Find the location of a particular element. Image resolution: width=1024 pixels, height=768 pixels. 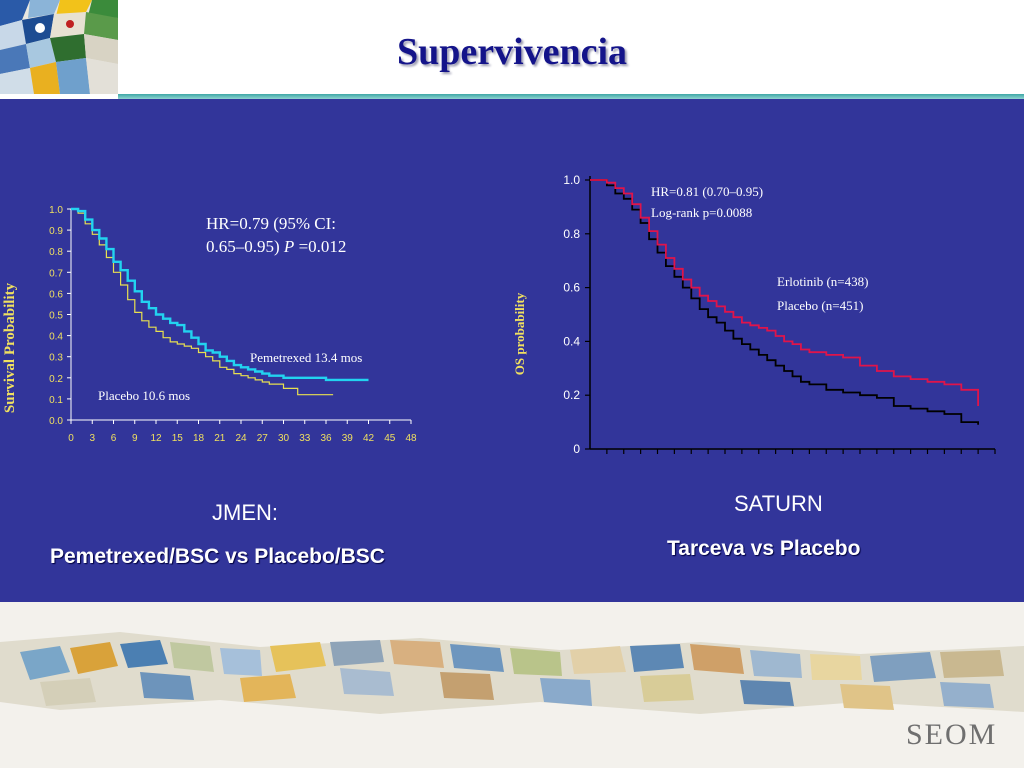

saturn-curves is located at coordinates (784, 302).